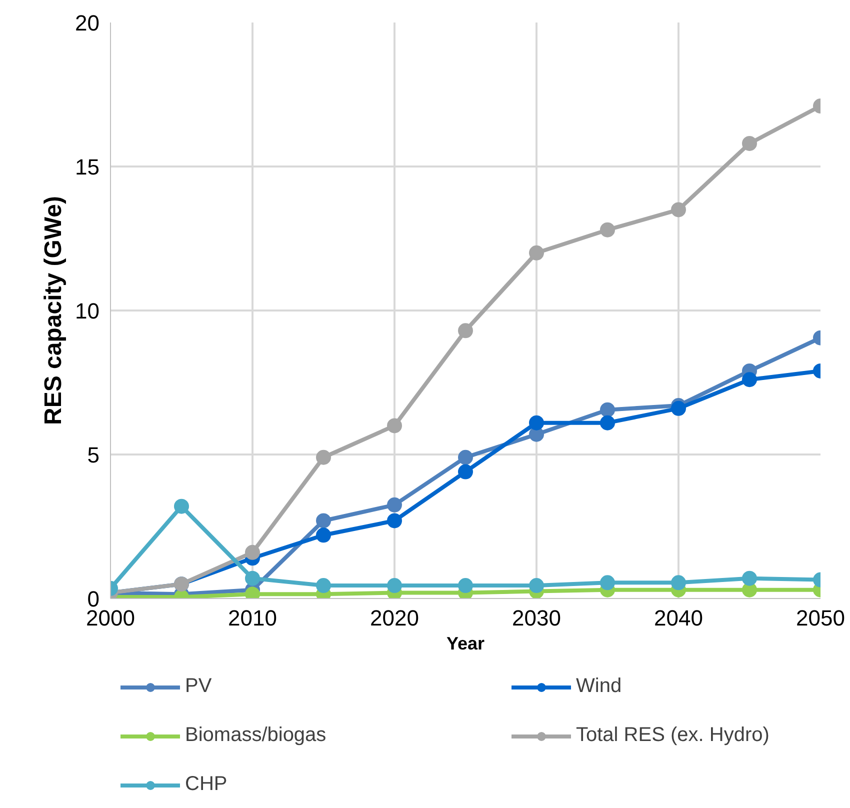  Describe the element at coordinates (394, 618) in the screenshot. I see `x-tick-label: 2020` at that location.